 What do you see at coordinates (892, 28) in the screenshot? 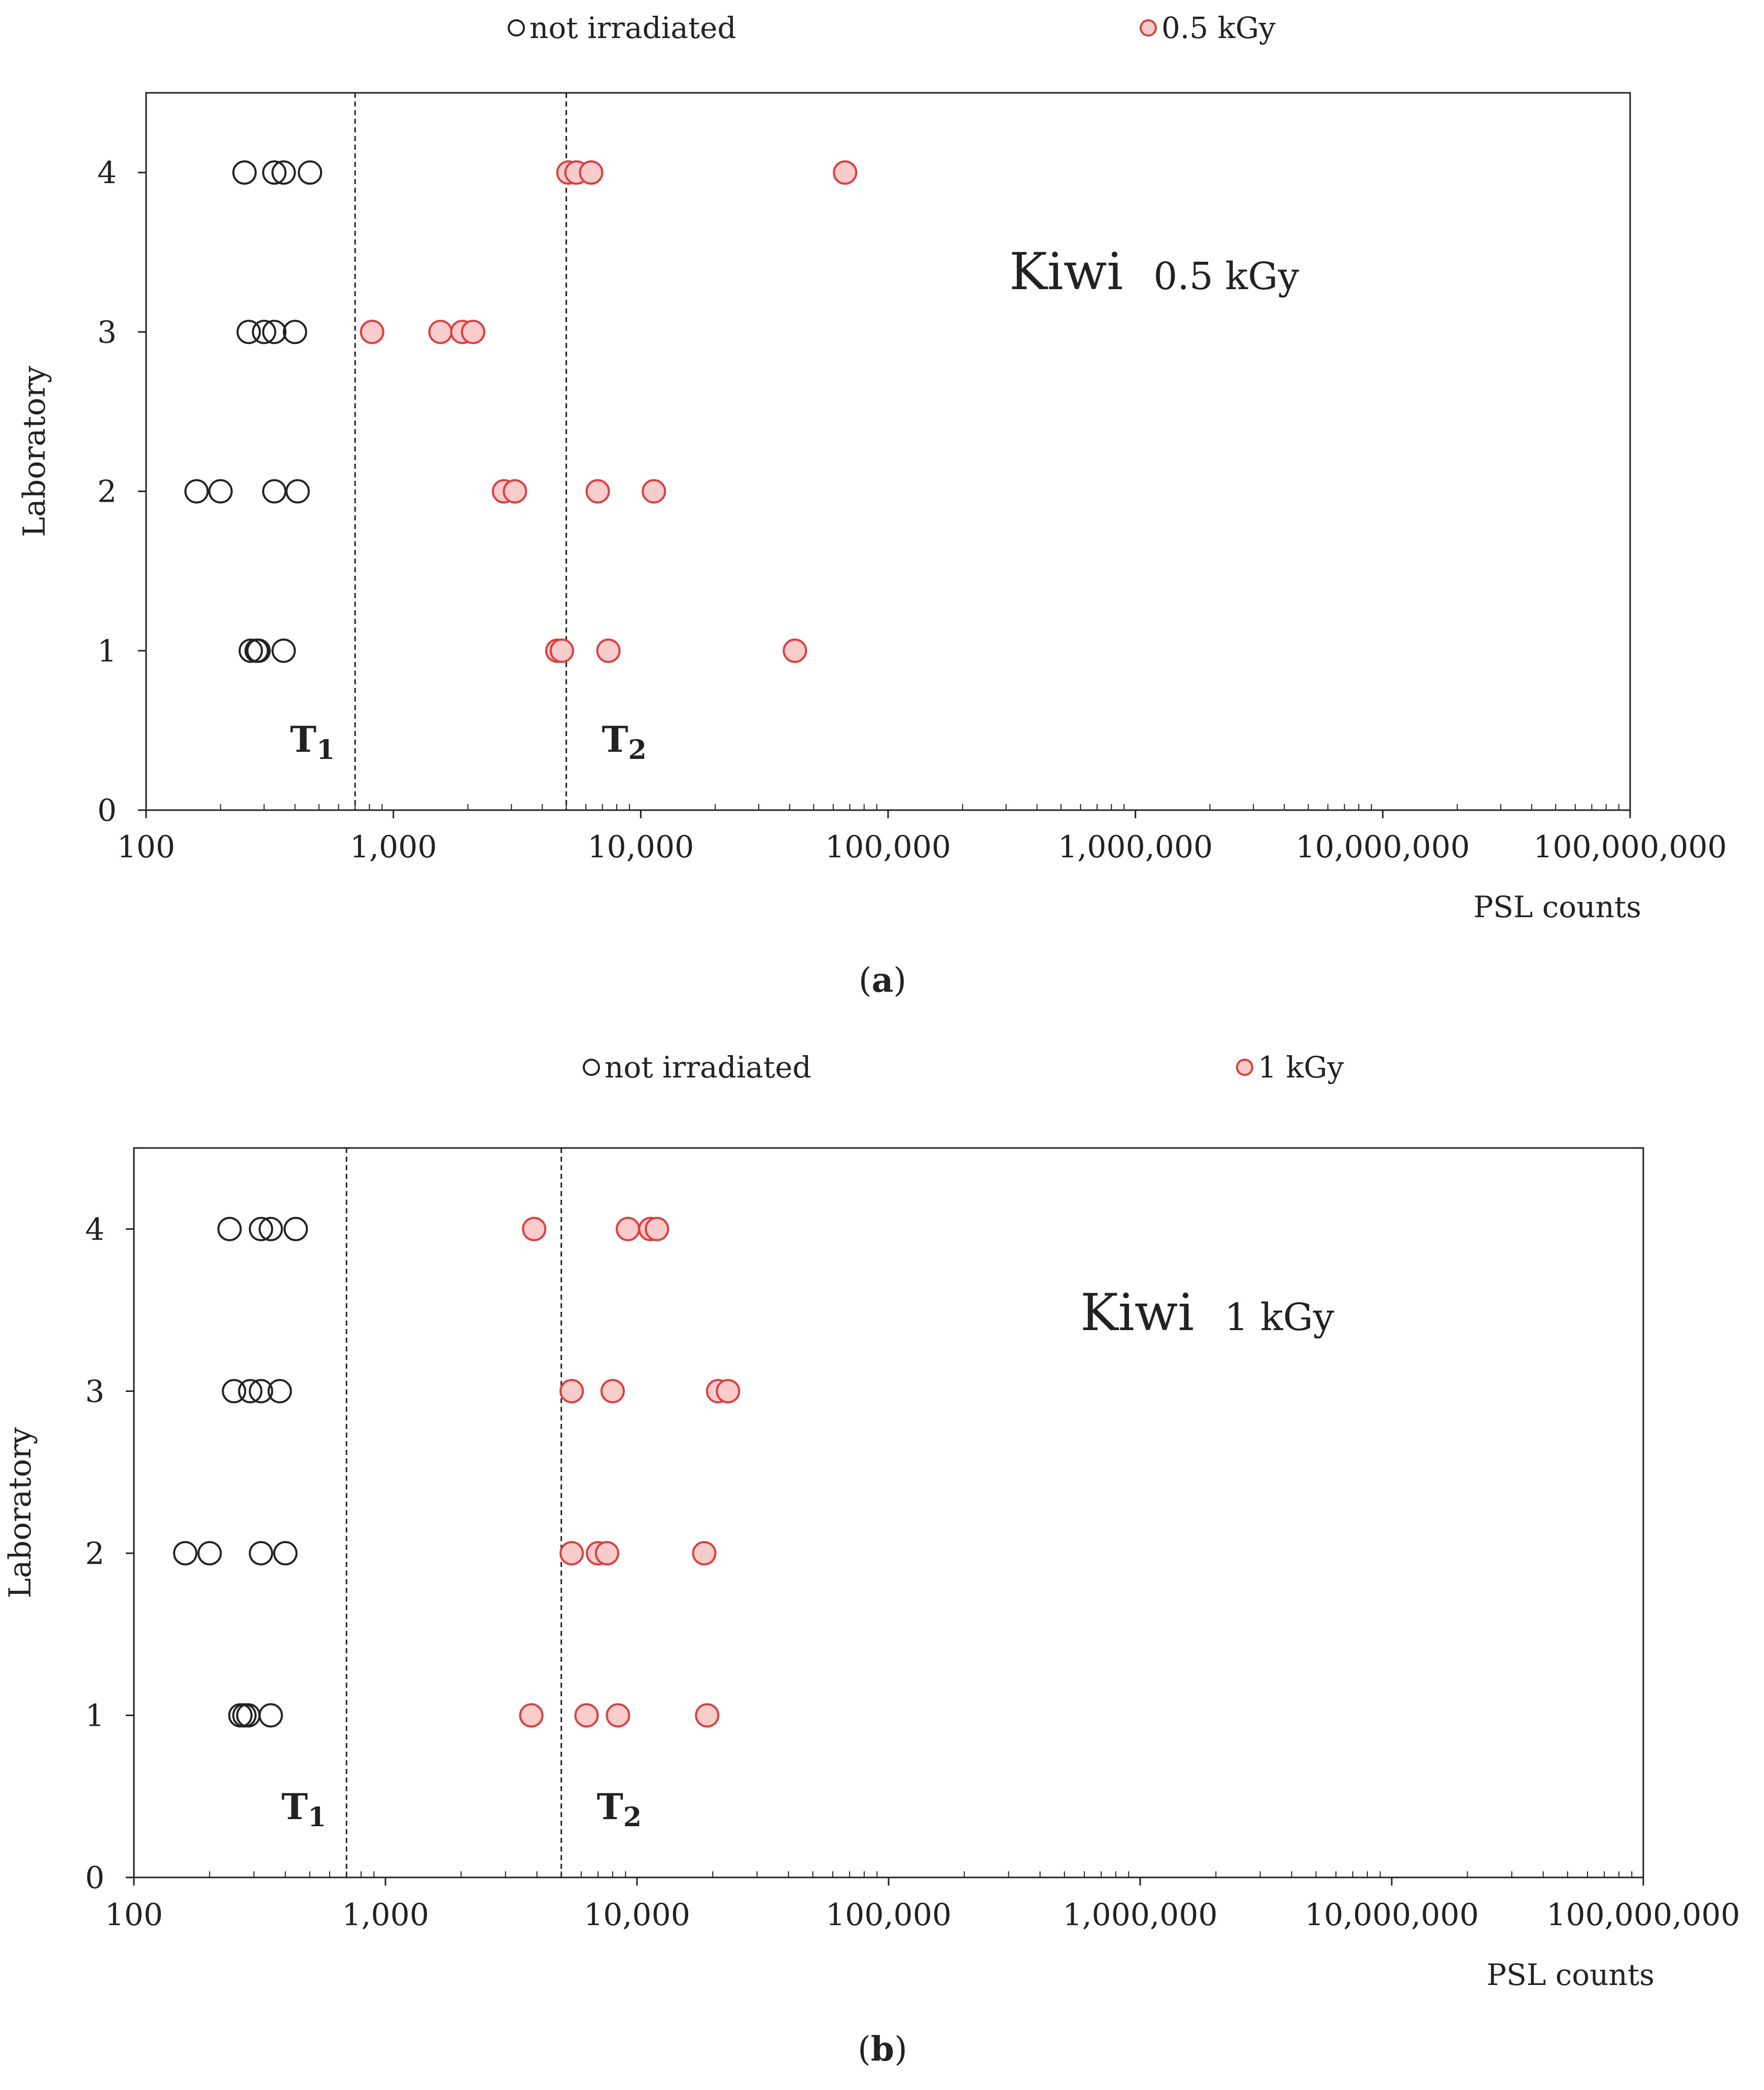
I see `legend: not irradiated 0.5 kGy` at bounding box center [892, 28].